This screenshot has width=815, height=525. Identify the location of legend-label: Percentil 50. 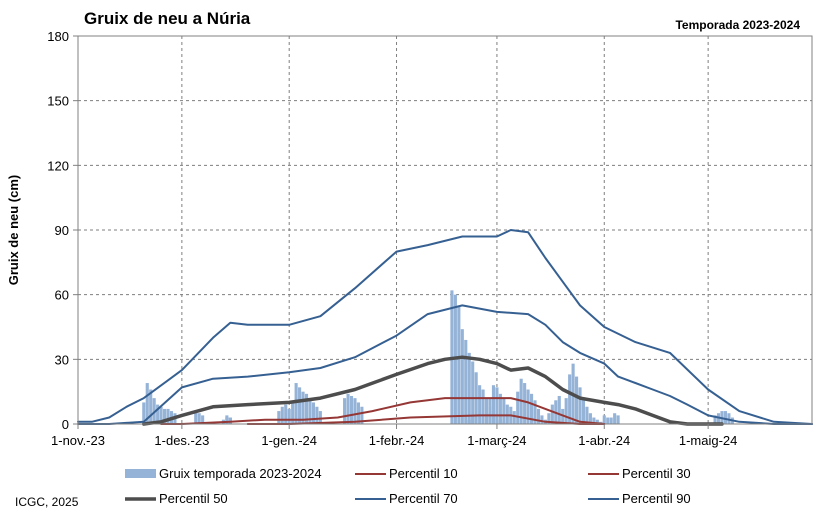
(193, 498).